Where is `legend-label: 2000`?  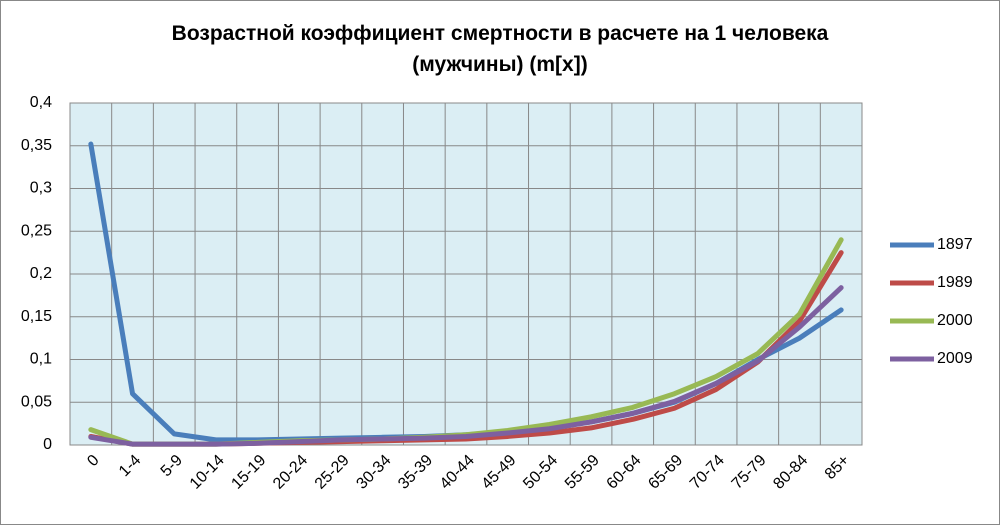
legend-label: 2000 is located at coordinates (955, 320).